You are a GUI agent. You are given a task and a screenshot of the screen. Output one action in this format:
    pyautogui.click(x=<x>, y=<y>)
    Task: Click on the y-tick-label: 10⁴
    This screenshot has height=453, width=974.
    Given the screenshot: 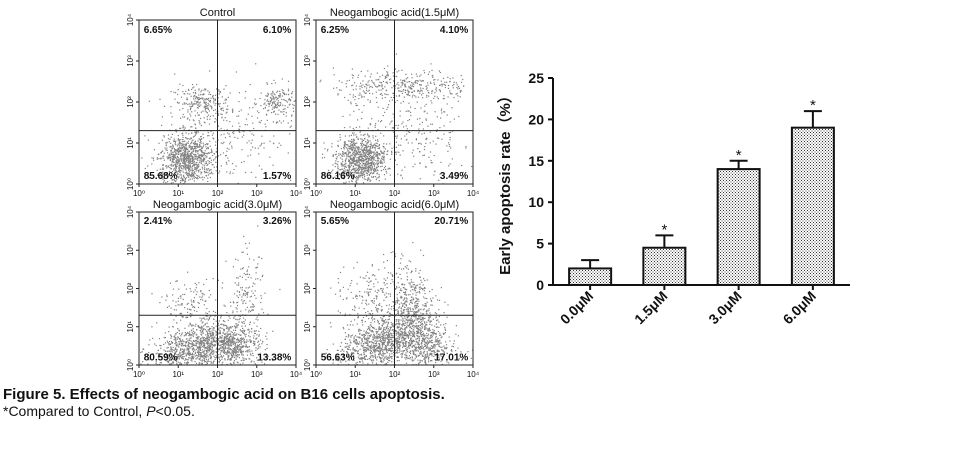 What is the action you would take?
    pyautogui.click(x=130, y=211)
    